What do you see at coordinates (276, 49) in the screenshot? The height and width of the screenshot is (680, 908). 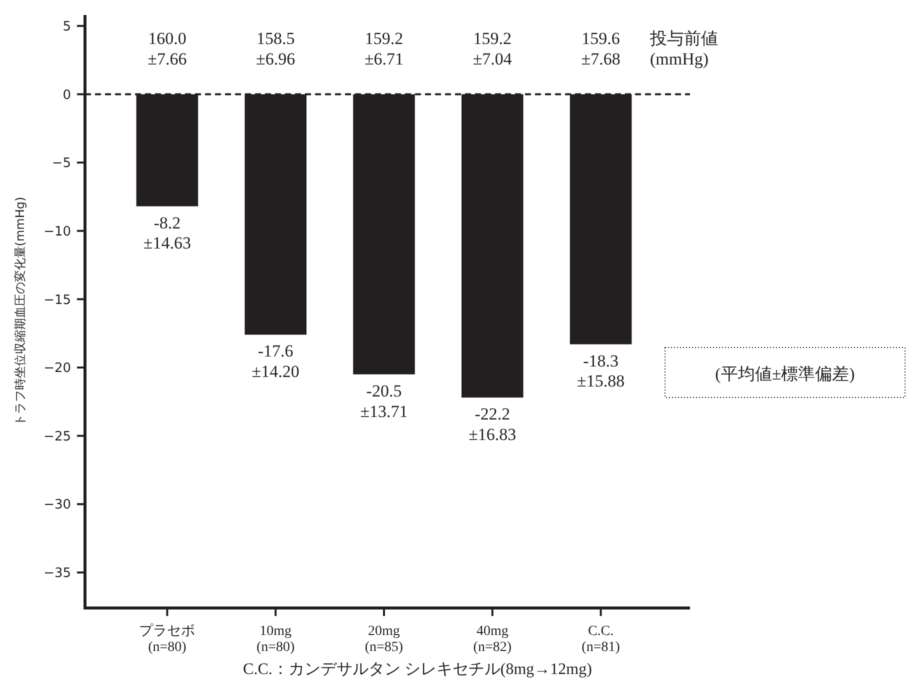 I see `annotation: 158.5 ±6.96` at bounding box center [276, 49].